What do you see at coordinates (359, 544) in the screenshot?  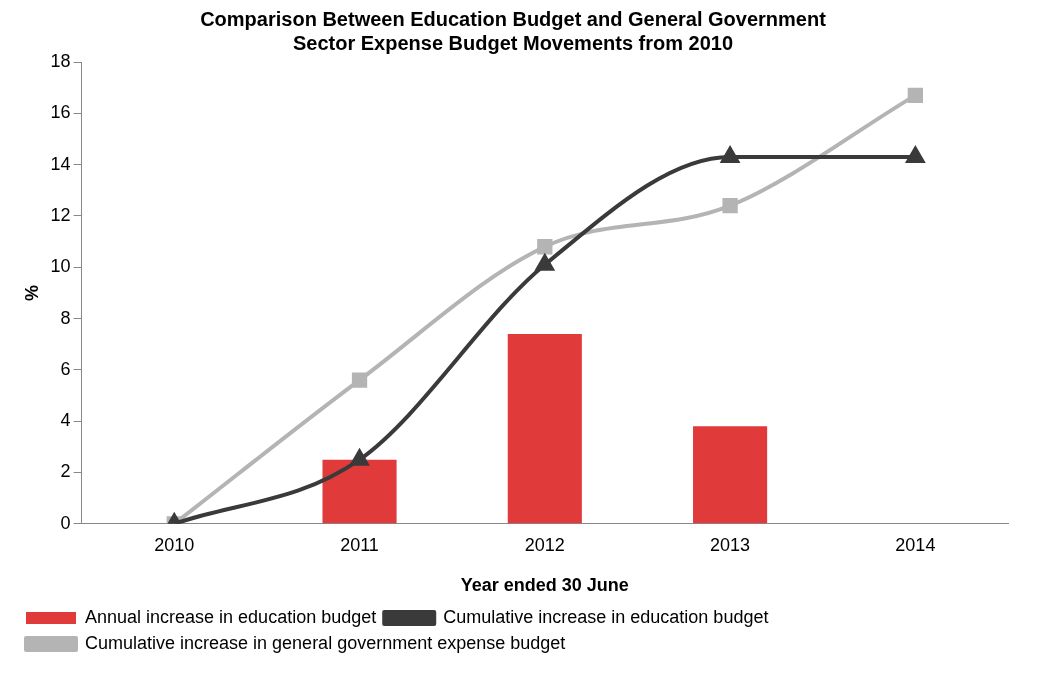 I see `x-tick-label: 2011` at bounding box center [359, 544].